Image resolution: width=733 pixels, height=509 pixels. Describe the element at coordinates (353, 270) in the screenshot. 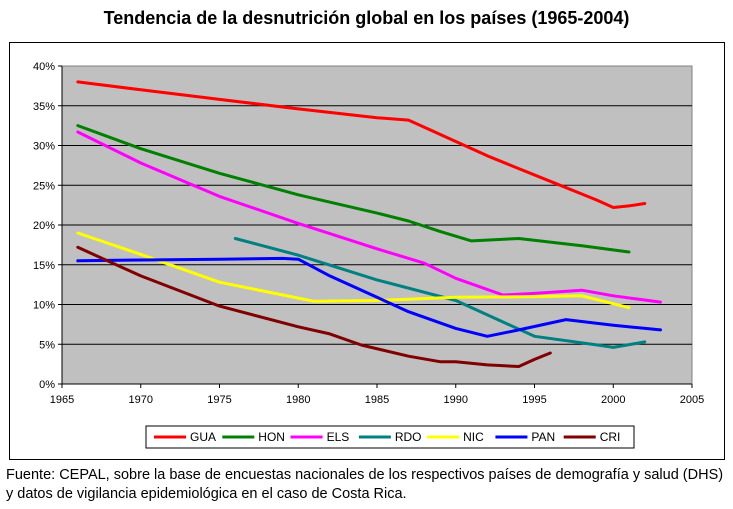

I see `series-line-nic` at that location.